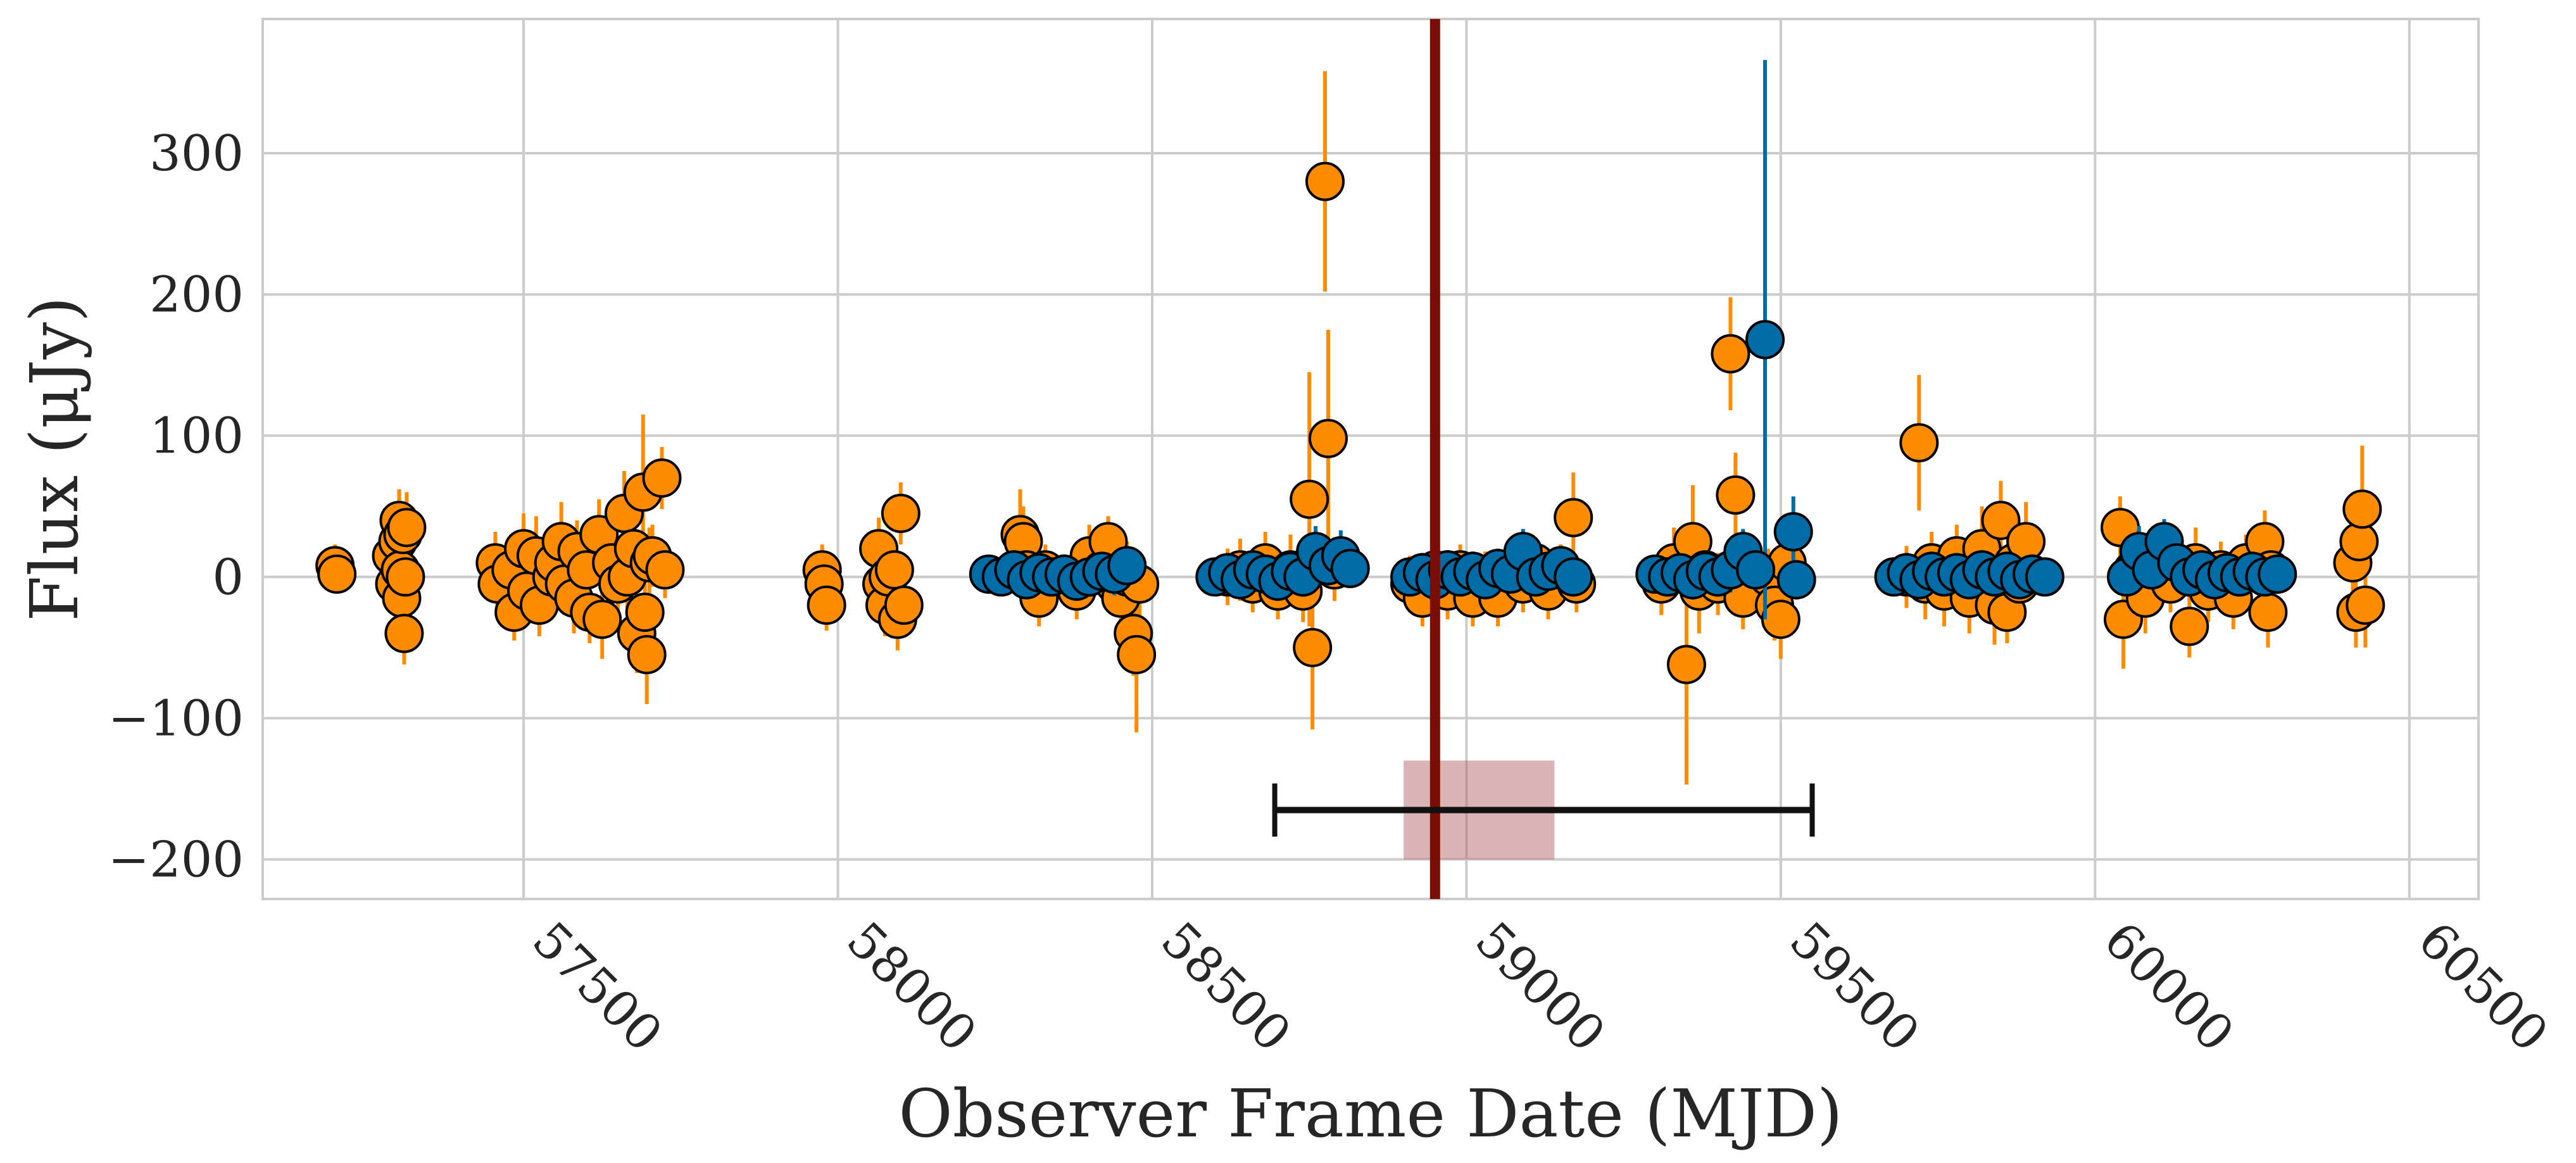  What do you see at coordinates (176, 507) in the screenshot?
I see `y-tick-labels: −200 −100 0 100 200 300` at bounding box center [176, 507].